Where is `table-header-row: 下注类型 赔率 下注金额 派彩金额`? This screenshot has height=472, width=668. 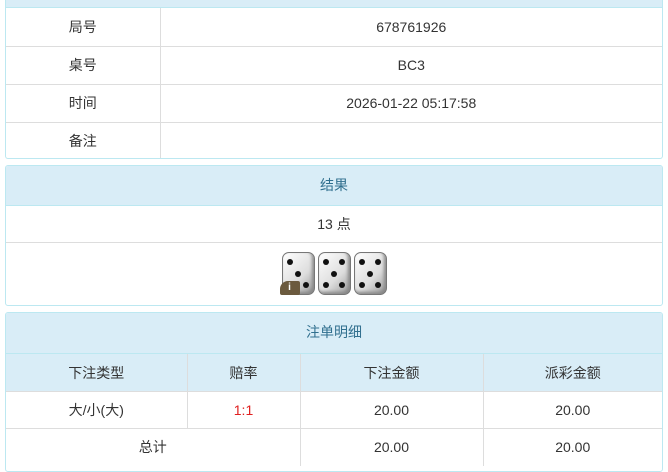 table-header-row: 下注类型 赔率 下注金额 派彩金额 is located at coordinates (334, 372).